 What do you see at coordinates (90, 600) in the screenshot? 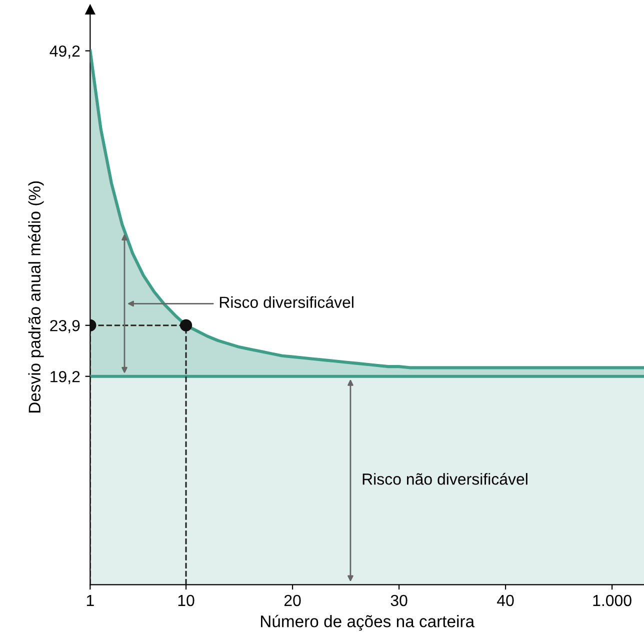
I see `x-tick-label: 1` at bounding box center [90, 600].